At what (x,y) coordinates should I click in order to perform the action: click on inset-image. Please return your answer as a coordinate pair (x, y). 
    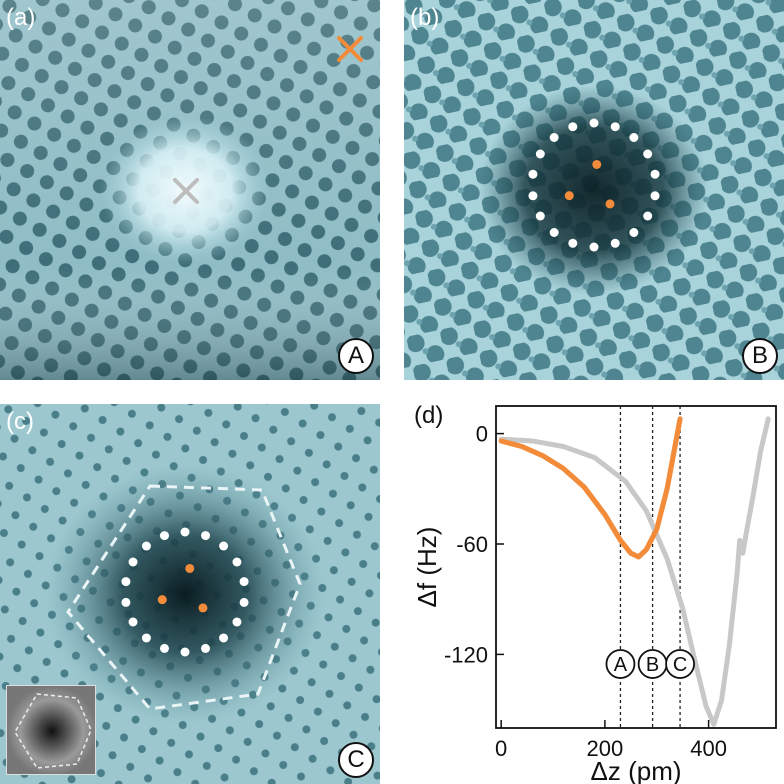
    Looking at the image, I should click on (51, 730).